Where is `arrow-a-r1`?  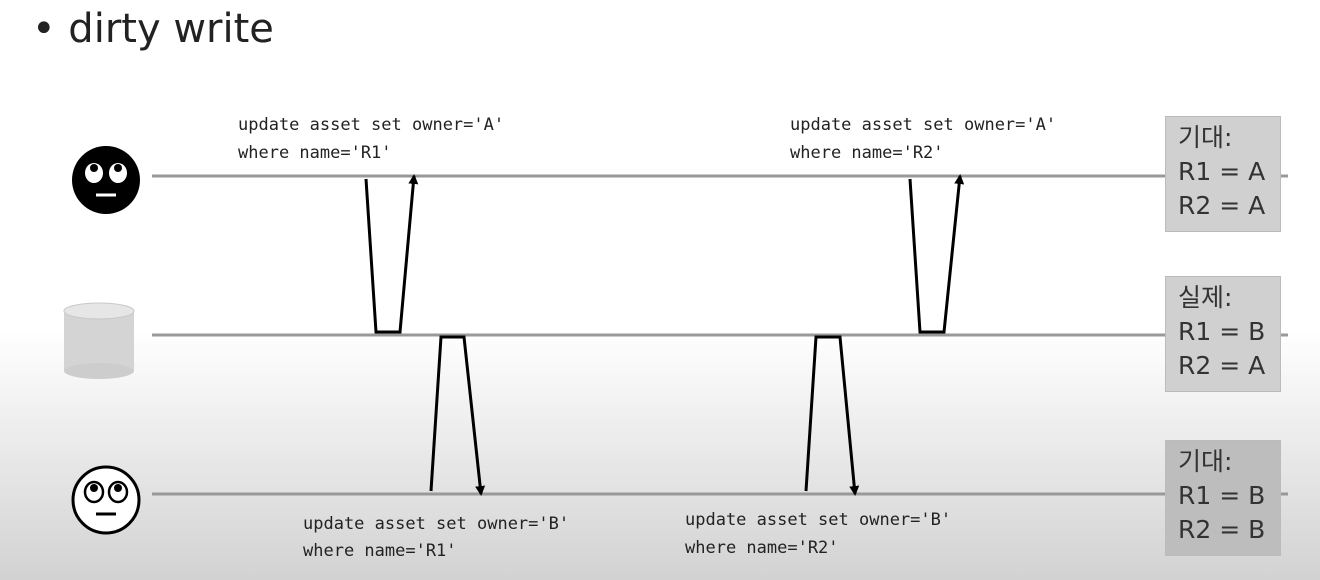
arrow-a-r1 is located at coordinates (391, 254).